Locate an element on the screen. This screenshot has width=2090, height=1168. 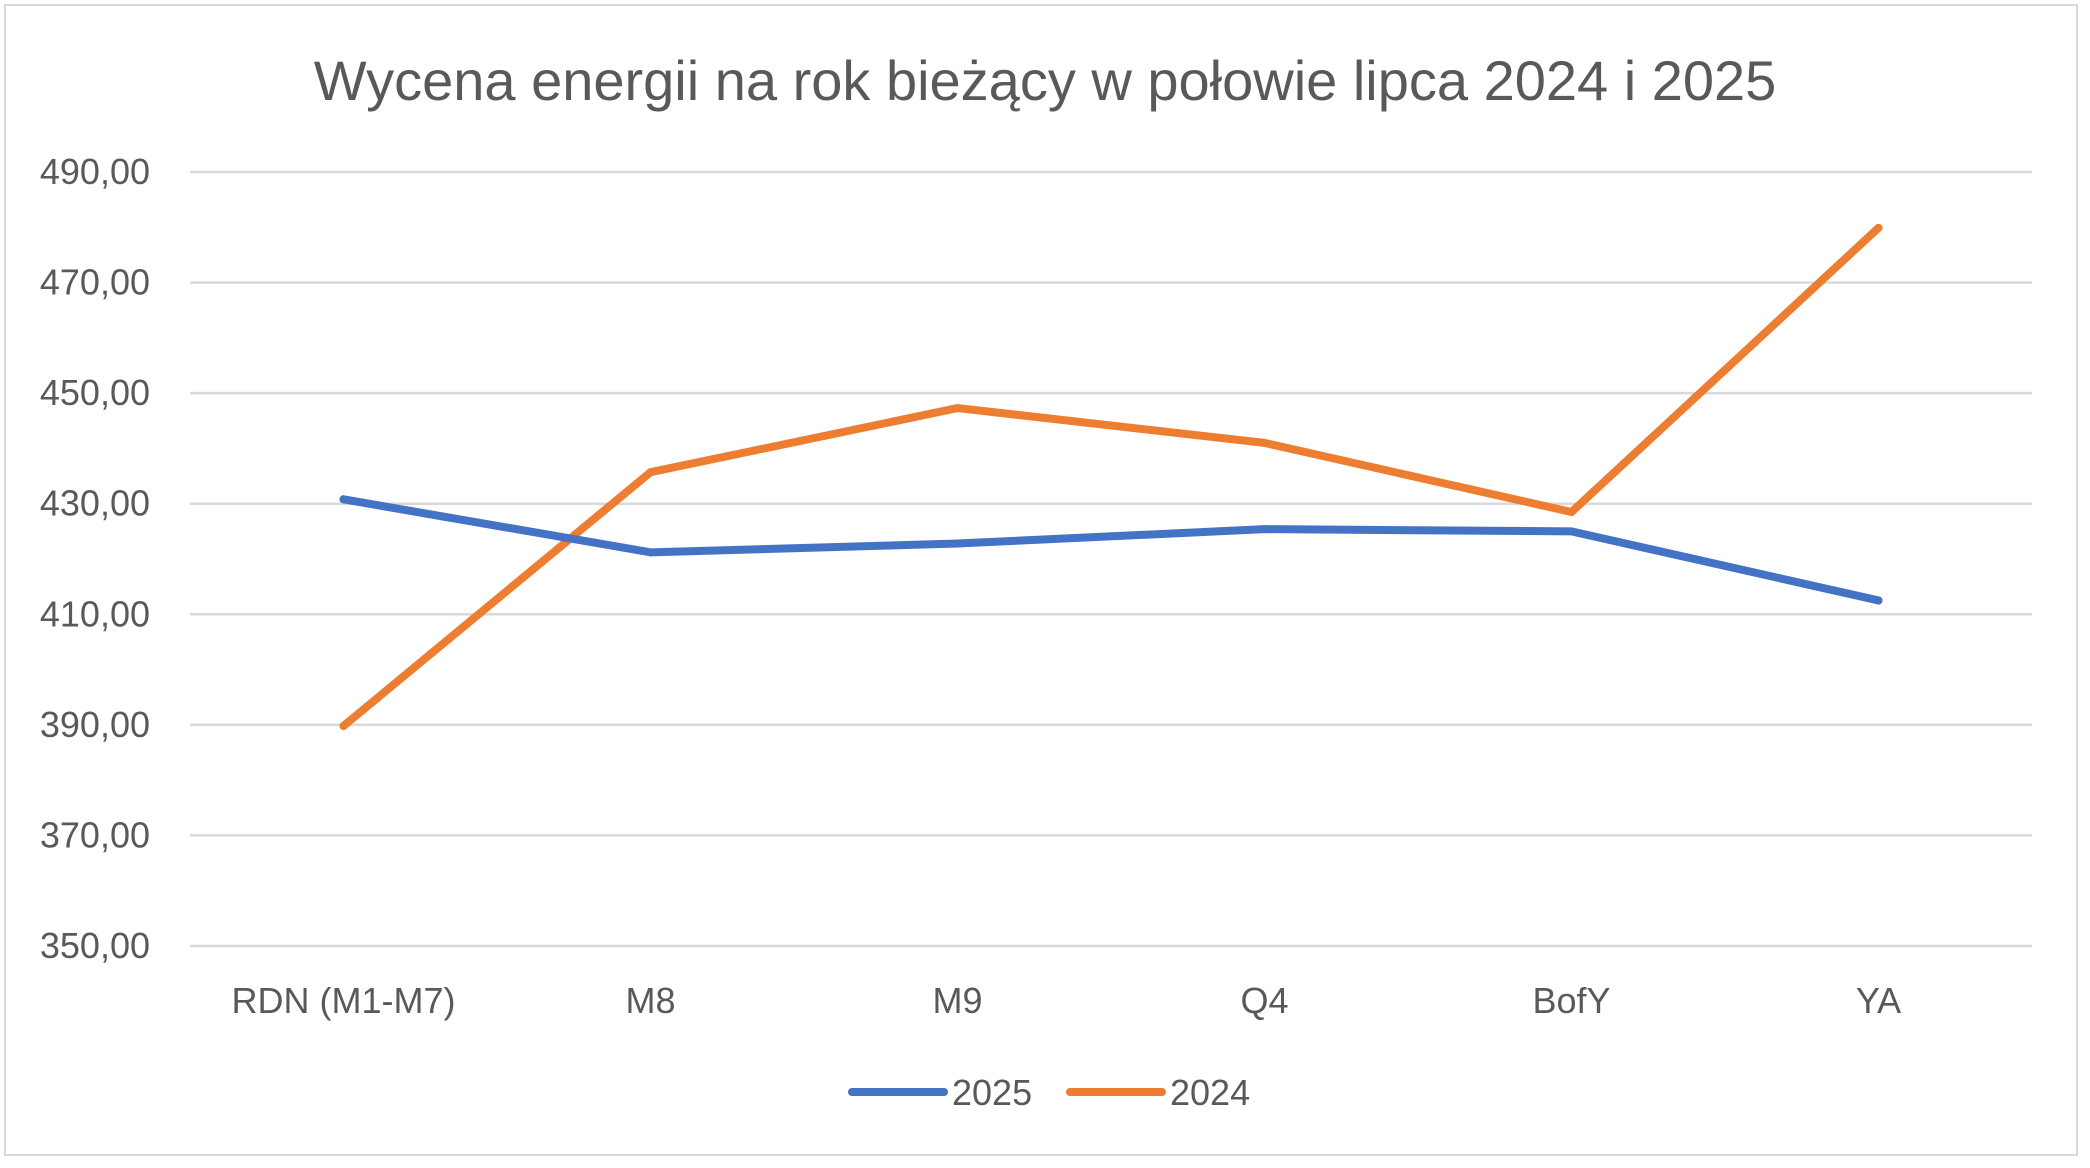
y-tick-label: 410,00 is located at coordinates (95, 613).